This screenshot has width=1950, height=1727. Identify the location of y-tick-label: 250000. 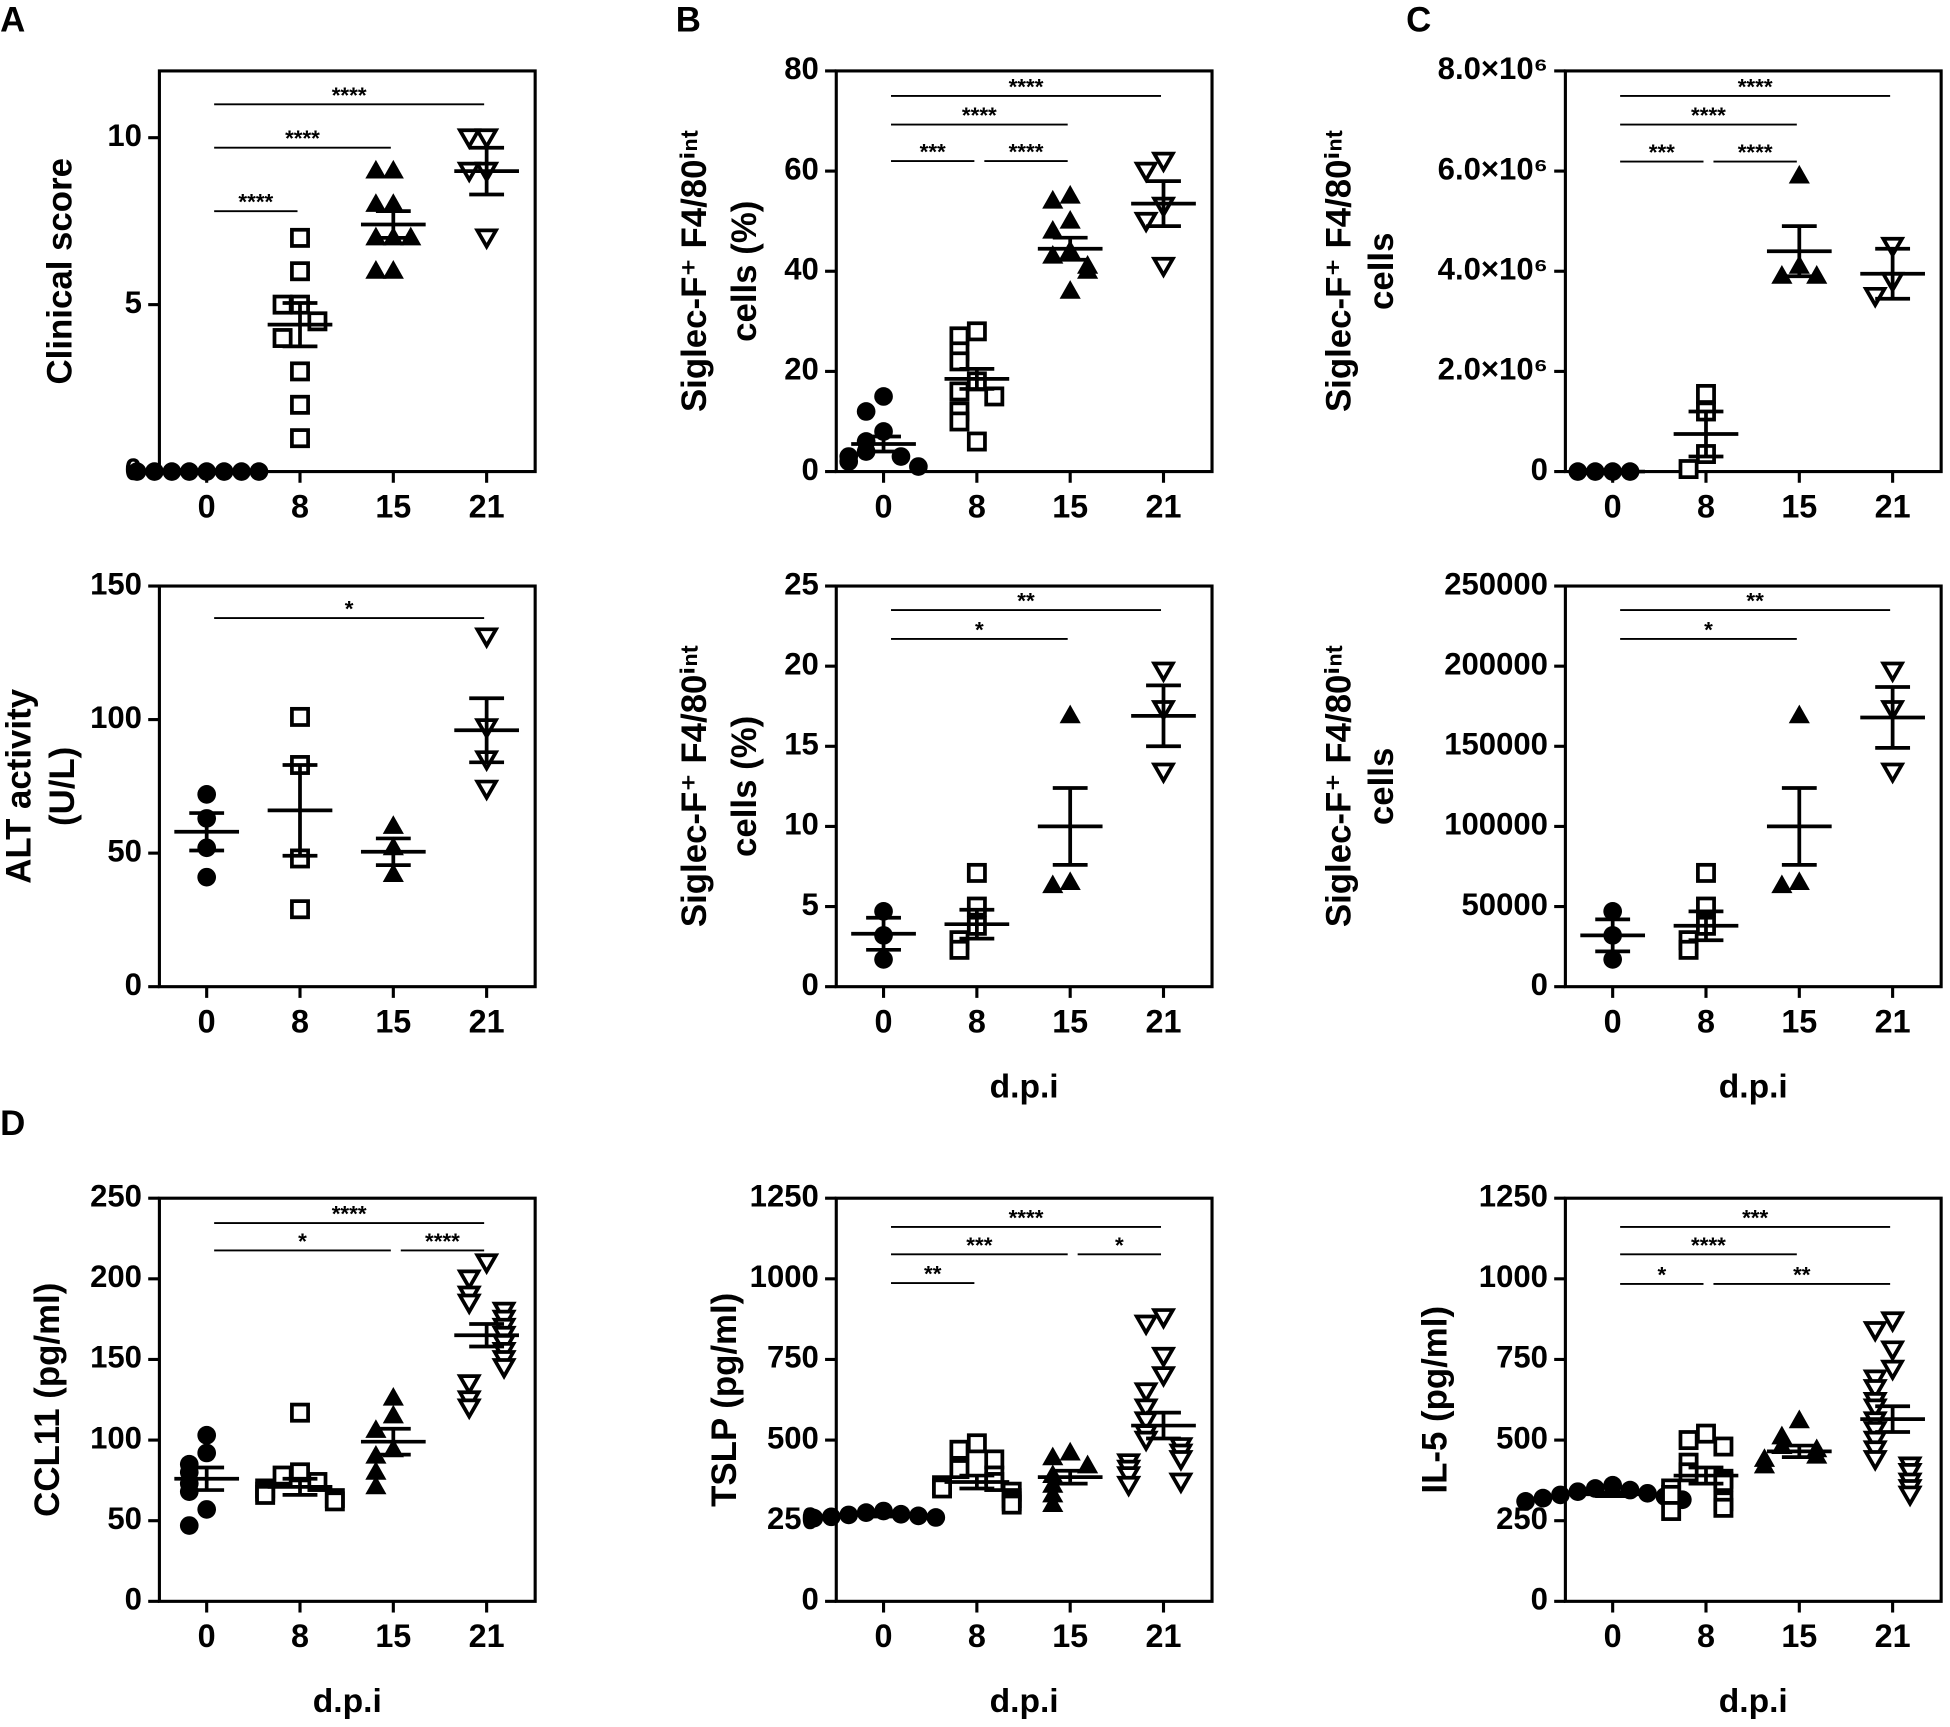
(1496, 583).